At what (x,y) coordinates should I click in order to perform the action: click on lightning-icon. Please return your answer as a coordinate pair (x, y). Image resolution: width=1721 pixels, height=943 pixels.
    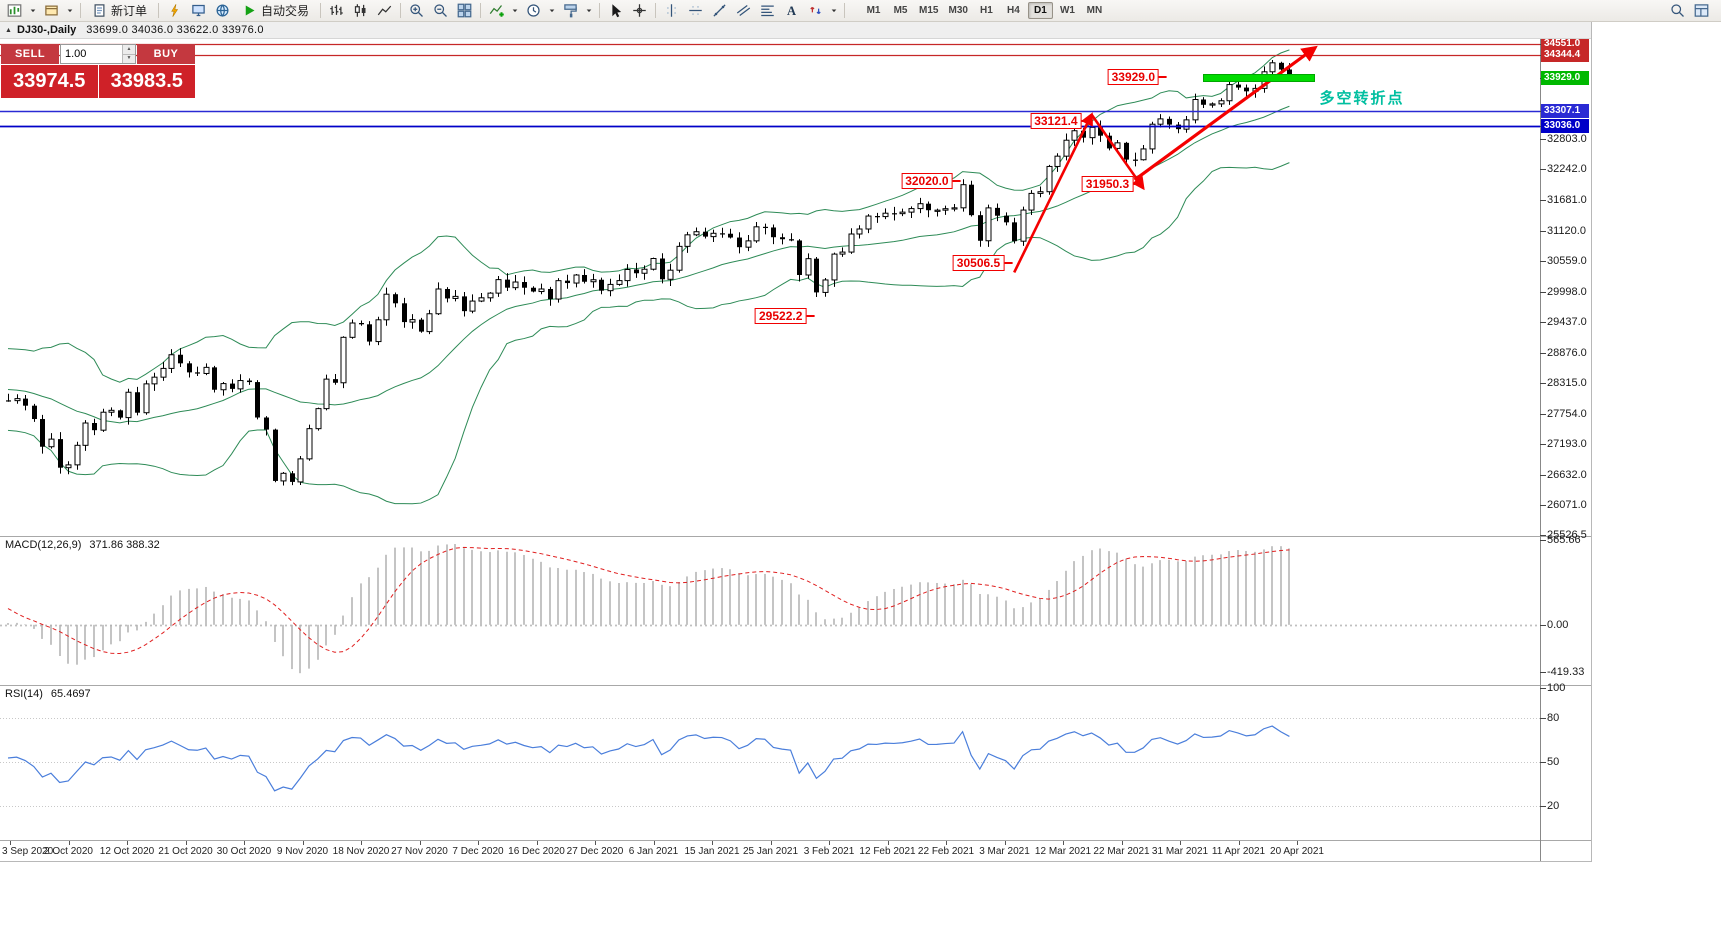
    Looking at the image, I should click on (175, 10).